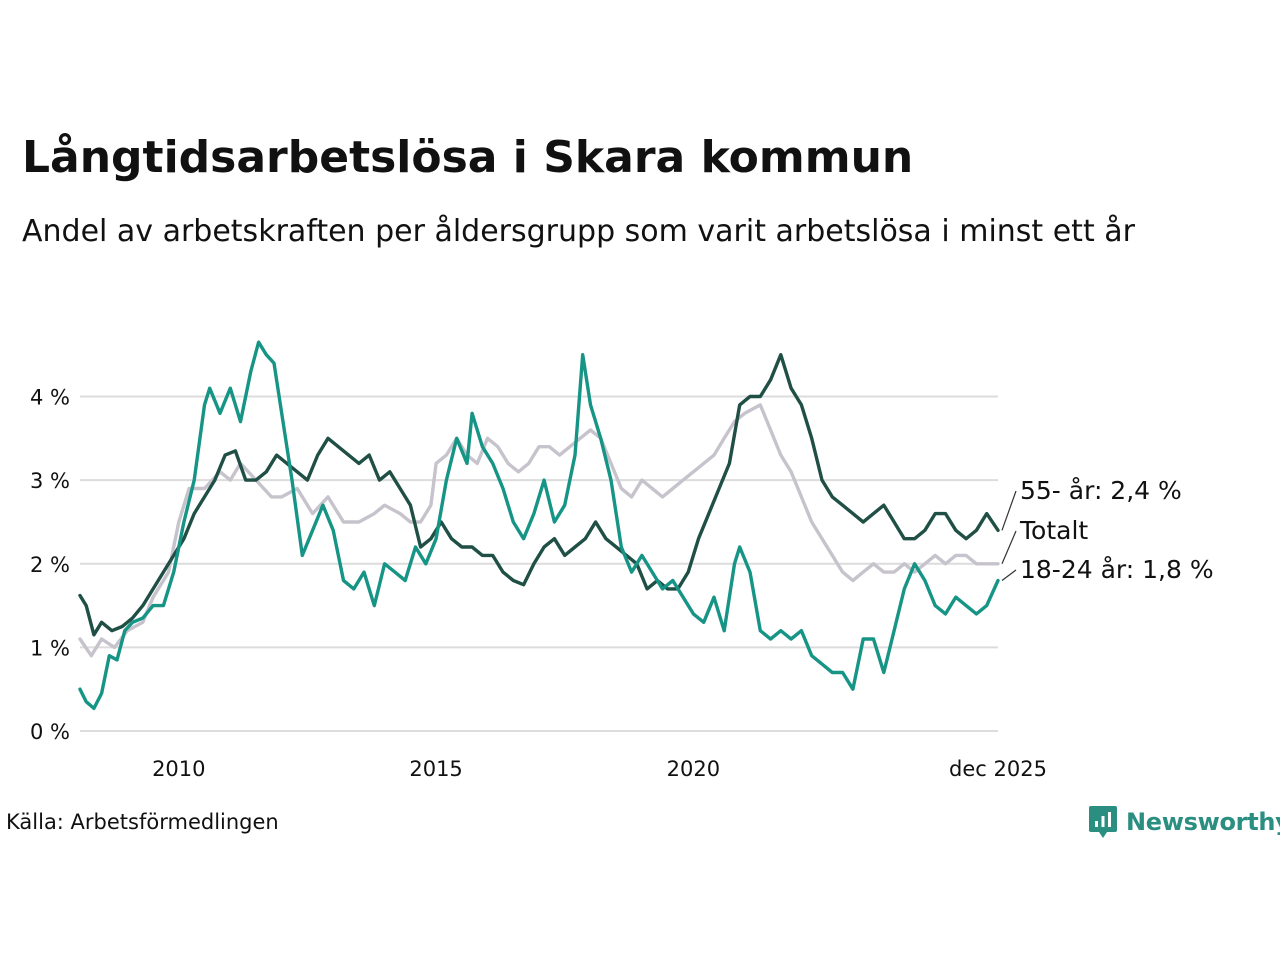 This screenshot has width=1280, height=960. I want to click on y-axis-ticks: 0 % 1 % 2 % 3 % 4 %, so click(50, 565).